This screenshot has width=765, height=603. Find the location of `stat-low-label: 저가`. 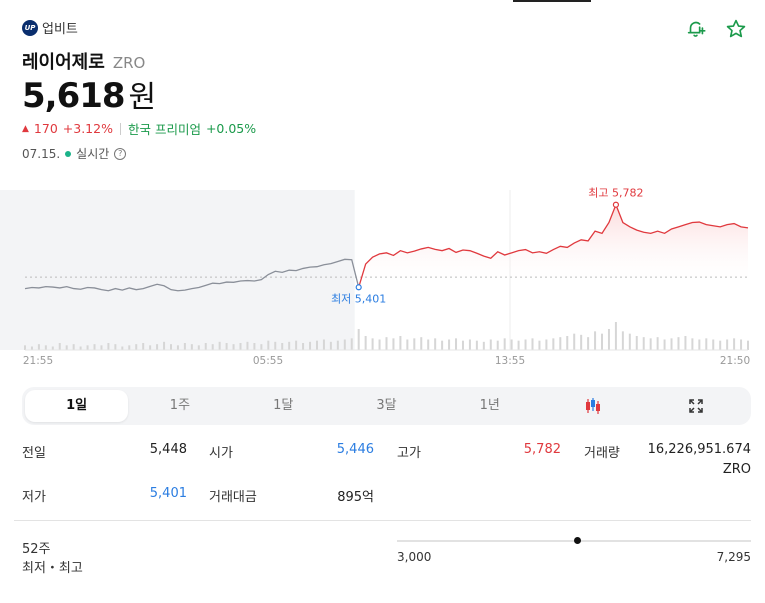

stat-low-label: 저가 is located at coordinates (34, 497).